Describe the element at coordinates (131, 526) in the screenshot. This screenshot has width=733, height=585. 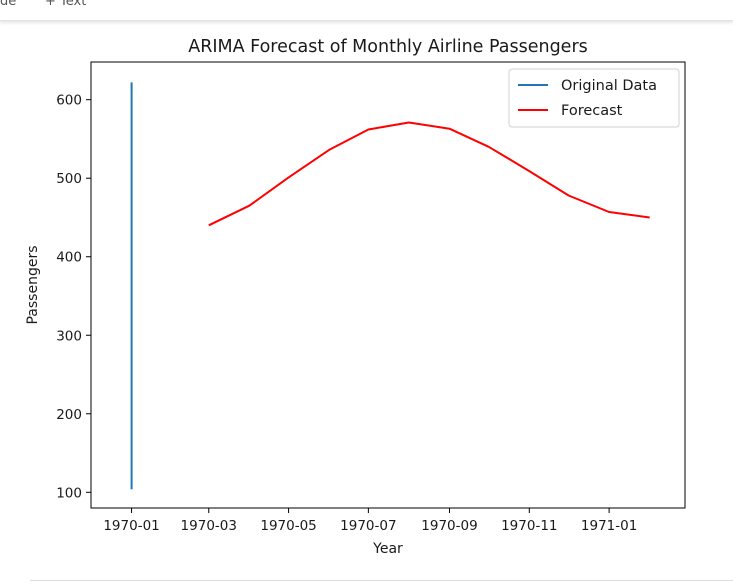
I see `x-tick-label: 1970-01` at that location.